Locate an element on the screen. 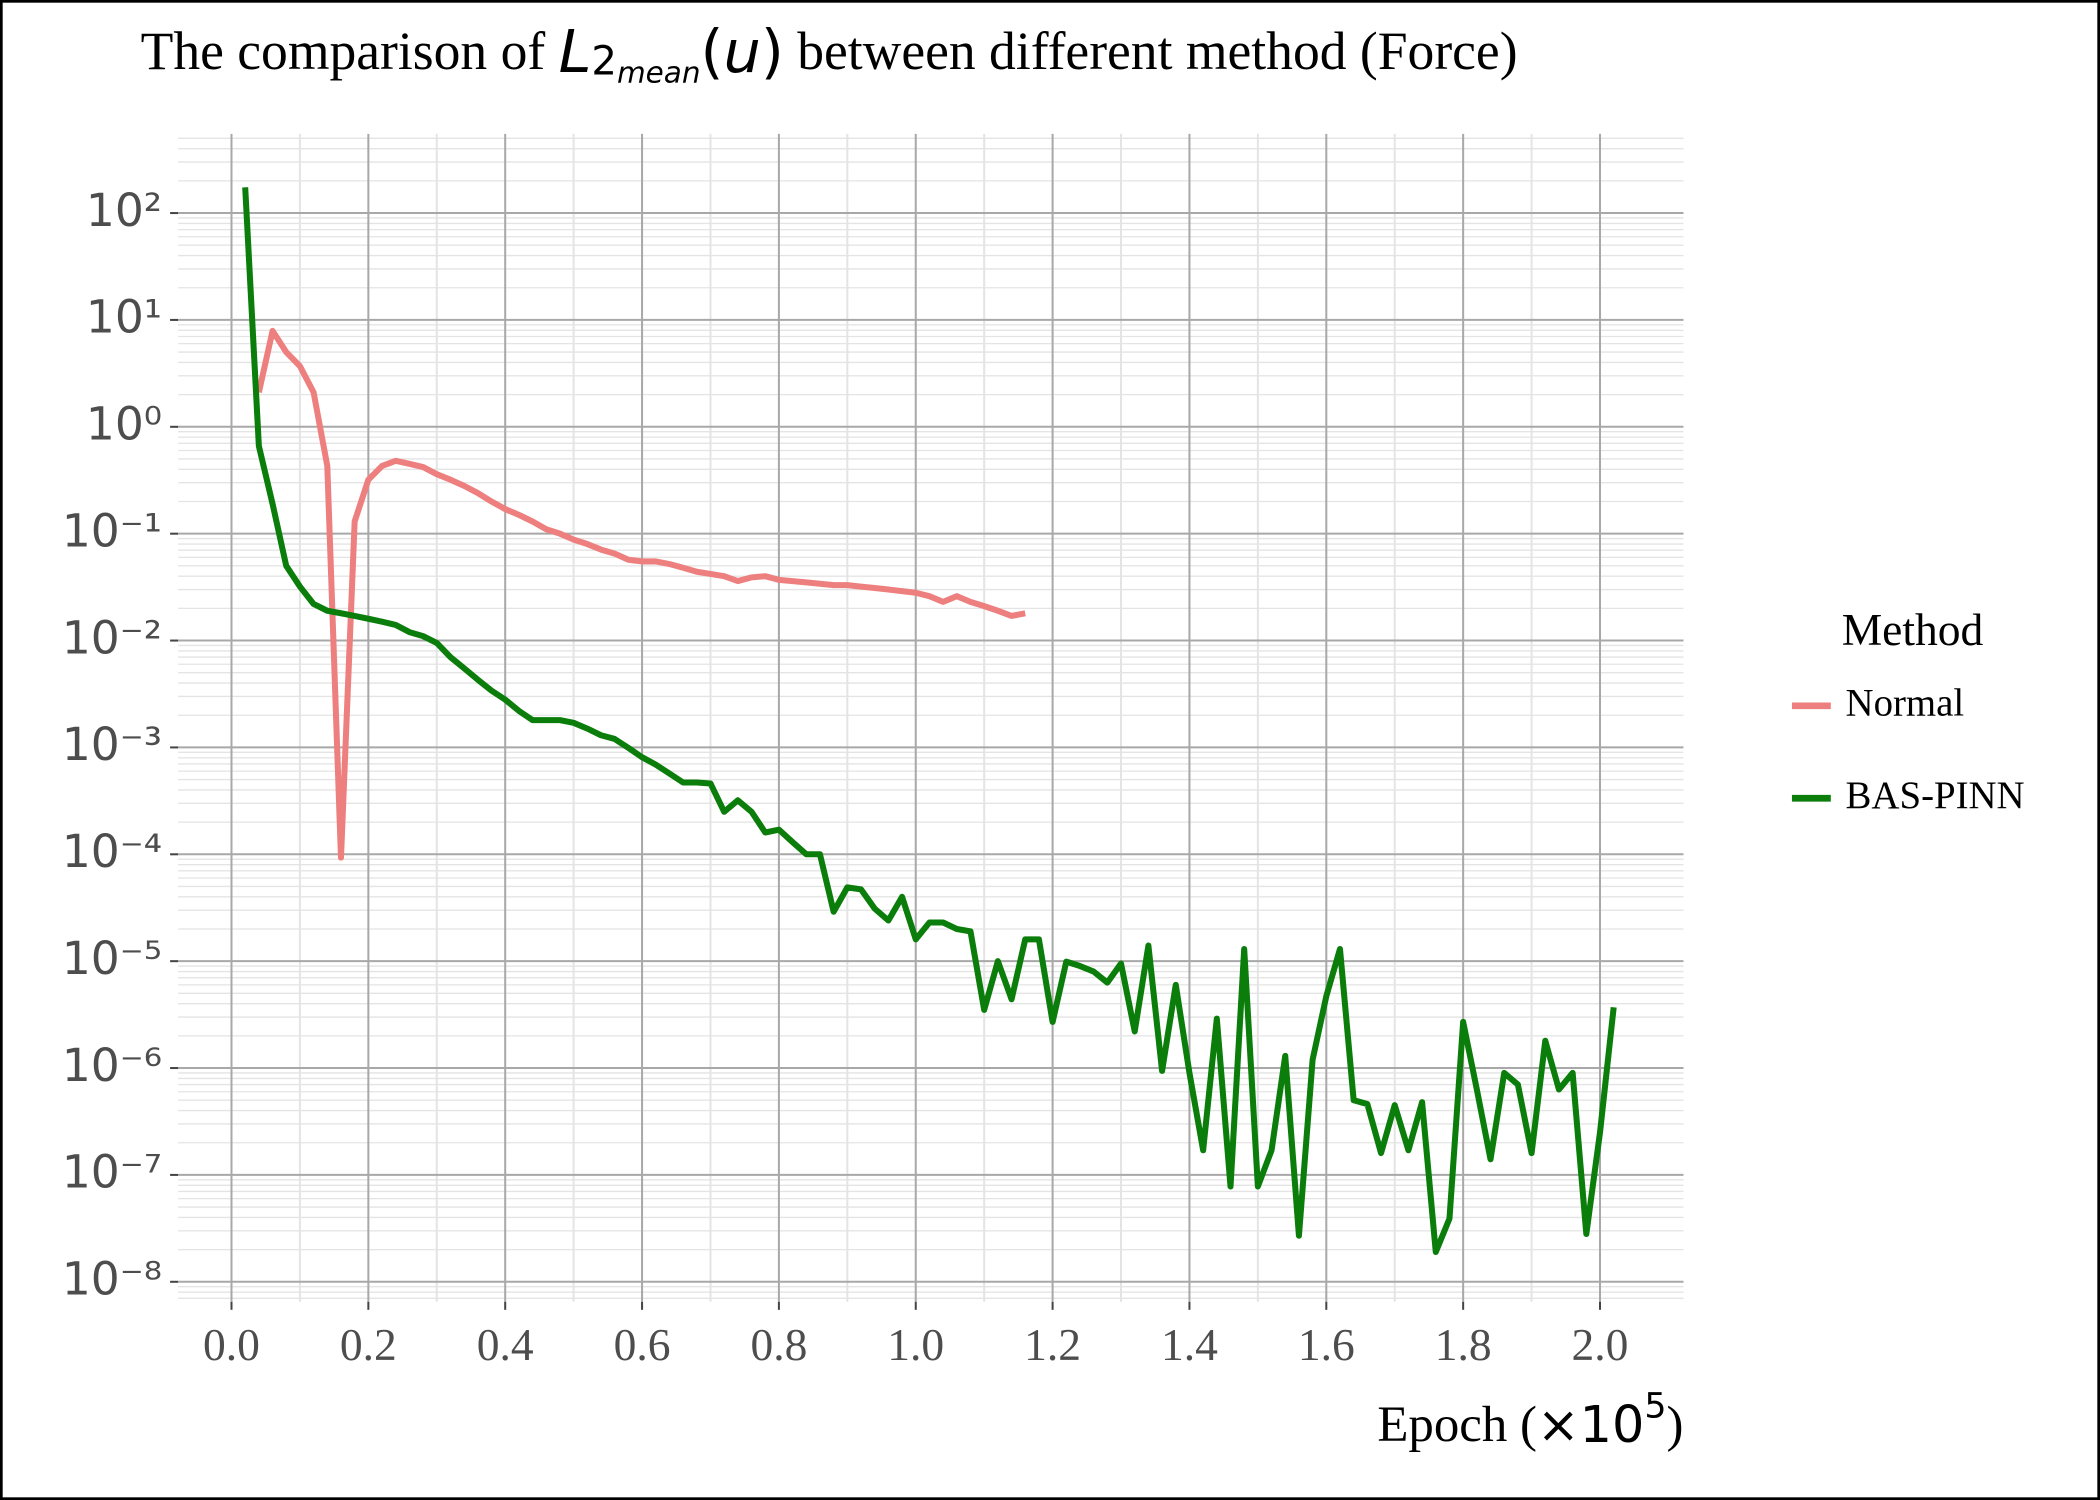 The height and width of the screenshot is (1500, 2100). x-tick-label: 1.4 is located at coordinates (1189, 1344).